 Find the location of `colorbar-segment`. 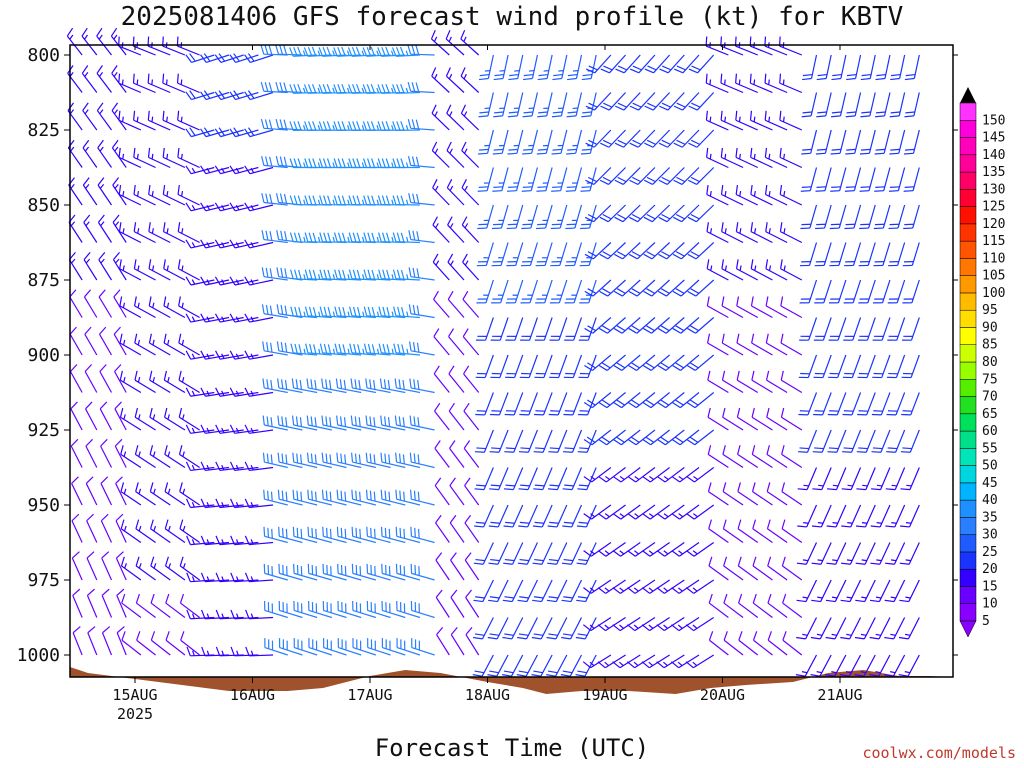

colorbar-segment is located at coordinates (968, 111).